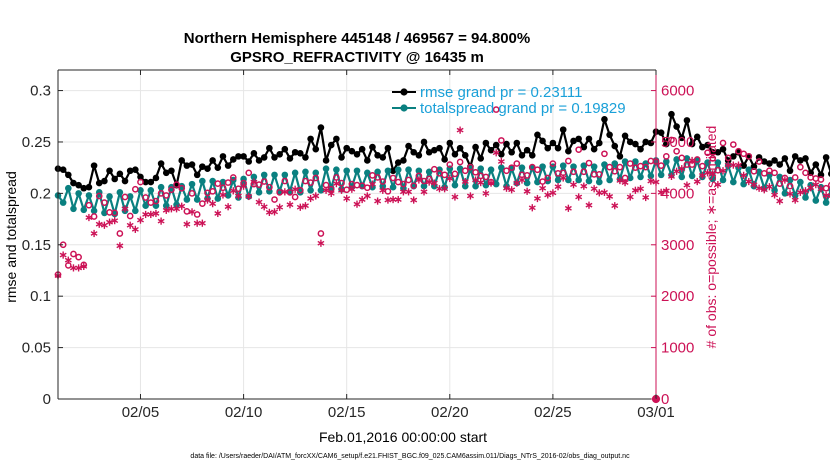 The image size is (830, 470). What do you see at coordinates (677, 193) in the screenshot?
I see `y-right-tick-label-4: 4000` at bounding box center [677, 193].